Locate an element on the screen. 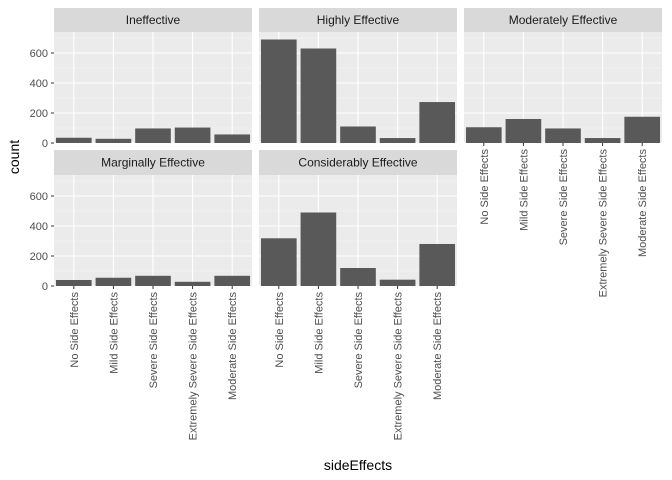  bar-highly-effective-no-side-effects is located at coordinates (278, 91).